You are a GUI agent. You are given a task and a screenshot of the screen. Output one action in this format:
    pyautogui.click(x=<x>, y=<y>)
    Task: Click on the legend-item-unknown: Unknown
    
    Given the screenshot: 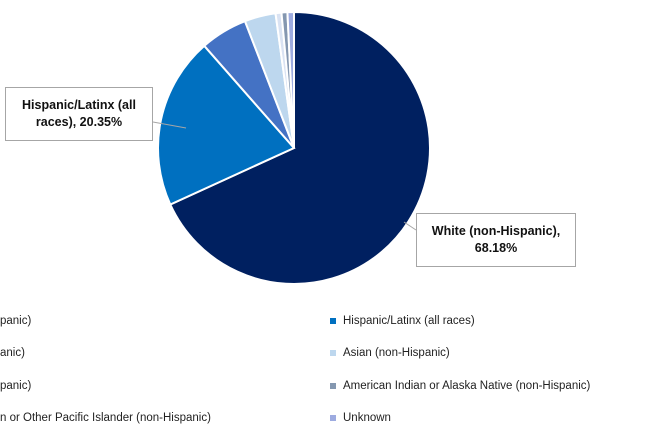 What is the action you would take?
    pyautogui.click(x=360, y=418)
    